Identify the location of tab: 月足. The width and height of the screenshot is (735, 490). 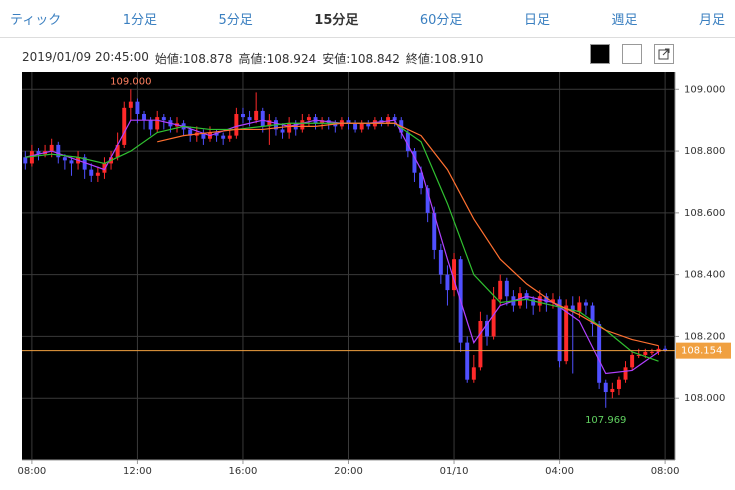
(711, 20).